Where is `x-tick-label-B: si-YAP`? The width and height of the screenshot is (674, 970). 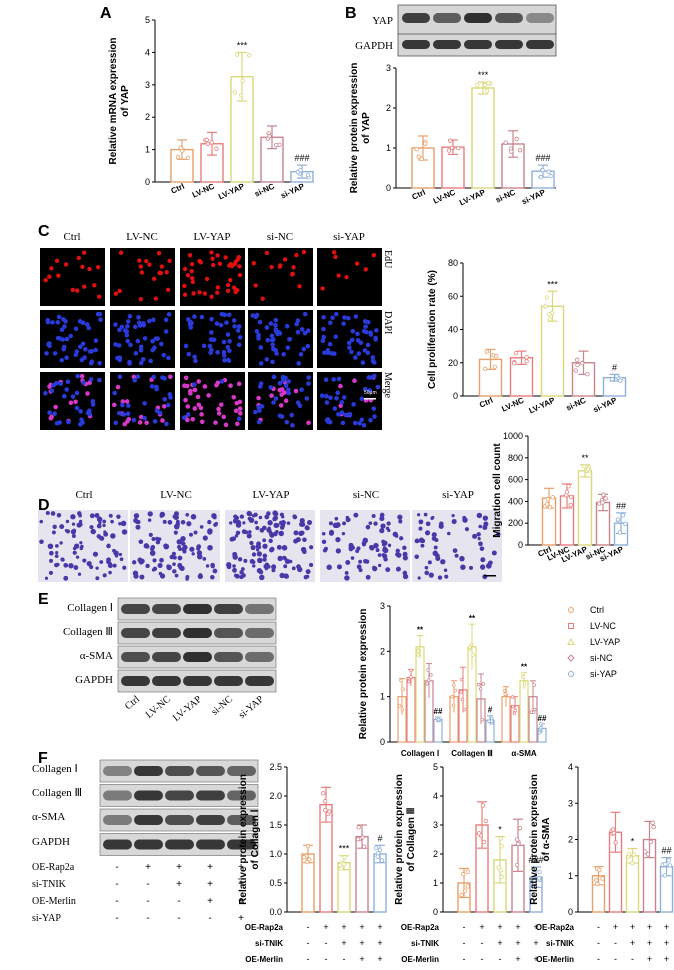
x-tick-label-B: si-YAP is located at coordinates (533, 196).